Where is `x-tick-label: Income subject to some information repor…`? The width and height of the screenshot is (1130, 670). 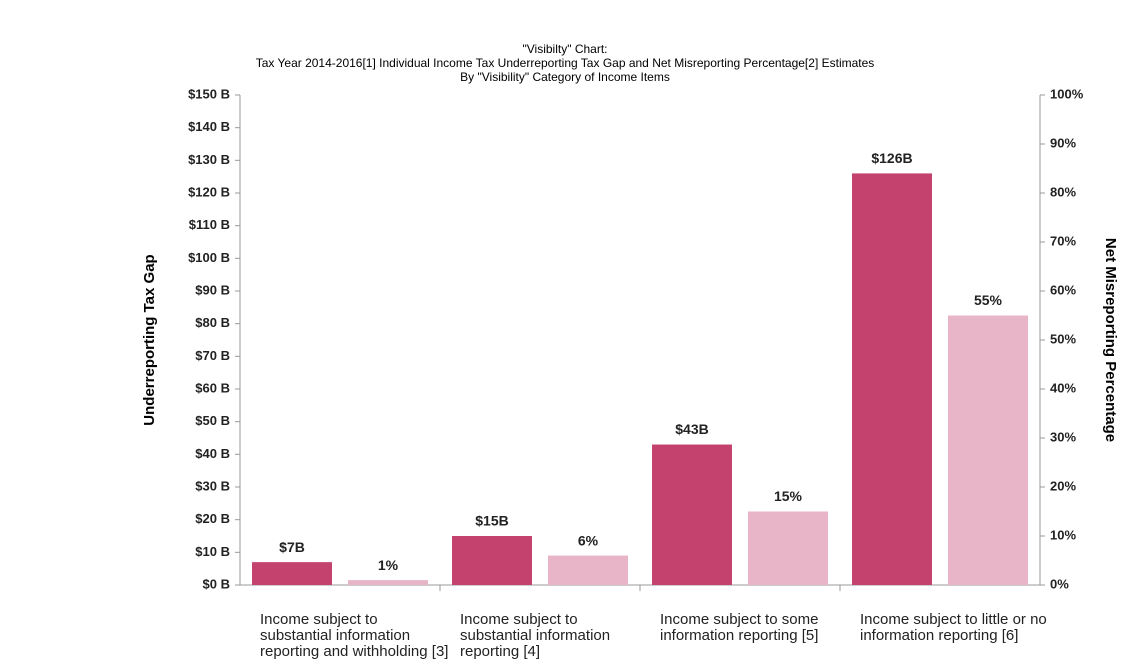 x-tick-label: Income subject to some information repor… is located at coordinates (739, 627).